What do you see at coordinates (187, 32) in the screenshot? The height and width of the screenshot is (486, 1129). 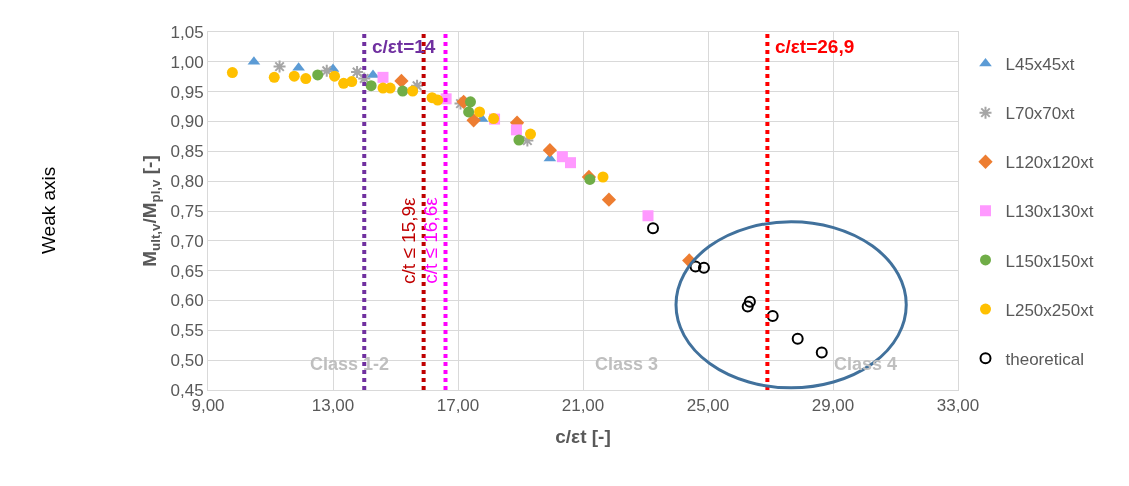 I see `y-tick-label: 1,05` at bounding box center [187, 32].